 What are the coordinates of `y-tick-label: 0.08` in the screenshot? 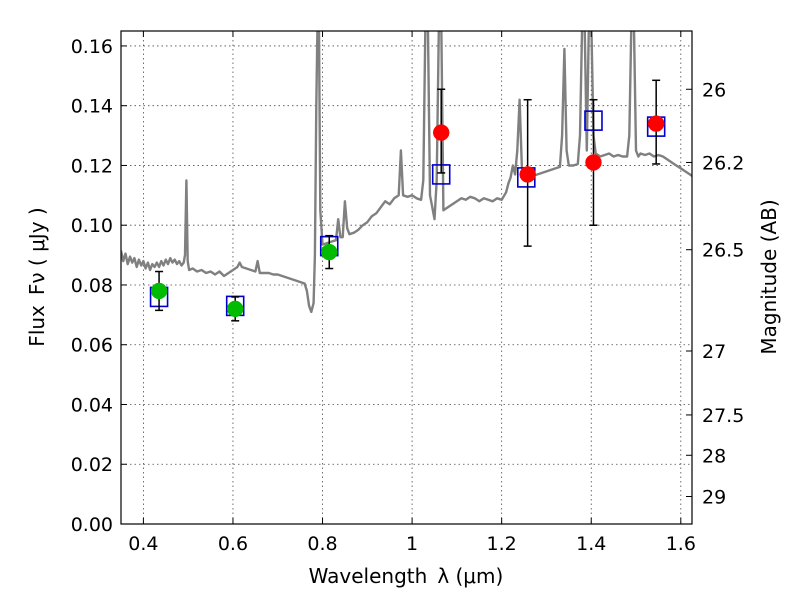 It's located at (92, 286).